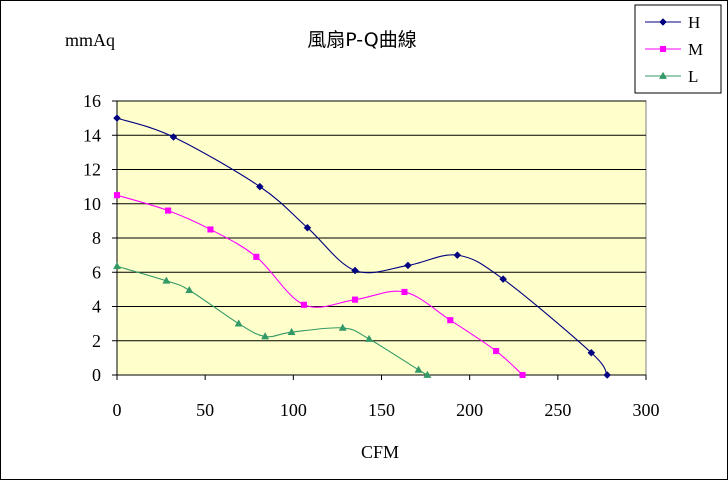 This screenshot has height=480, width=728. What do you see at coordinates (694, 22) in the screenshot?
I see `legend-label-H: H` at bounding box center [694, 22].